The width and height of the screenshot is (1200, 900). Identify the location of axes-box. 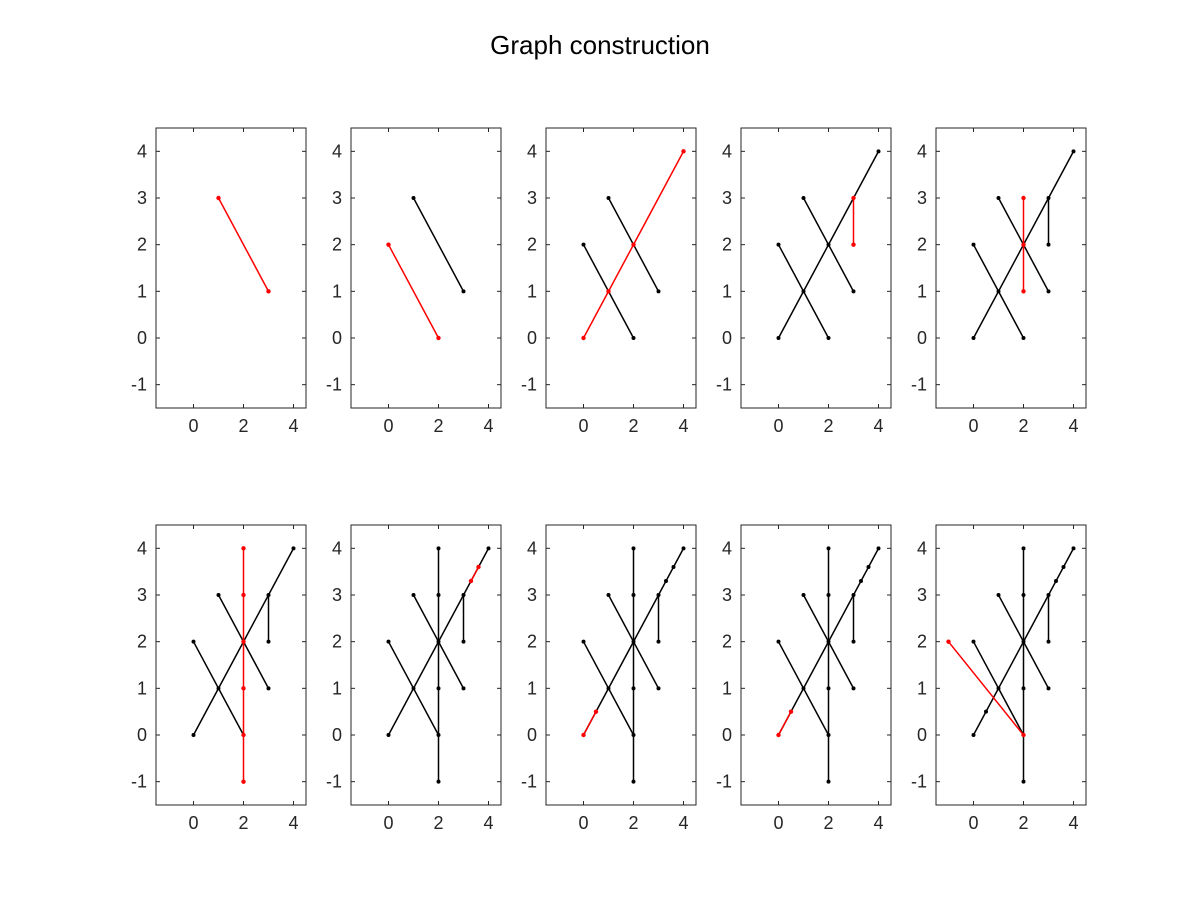
(231, 268).